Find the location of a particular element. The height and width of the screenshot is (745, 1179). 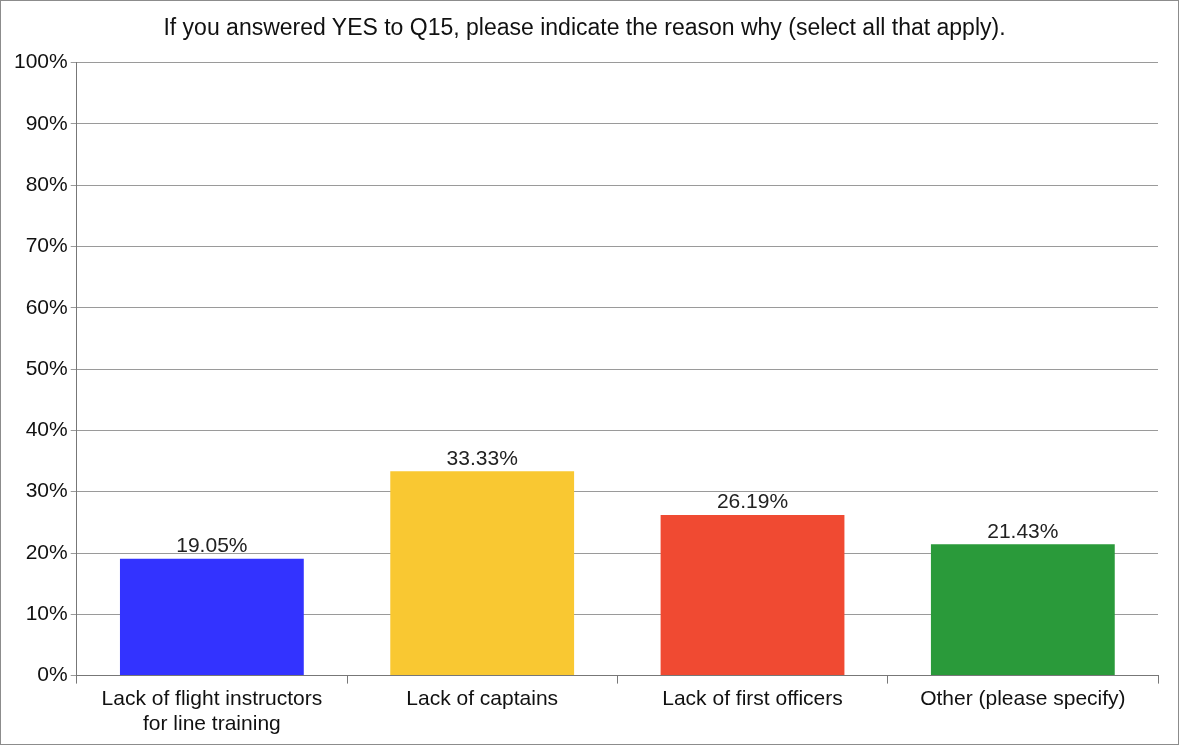

y-tick-label: 70% is located at coordinates (46, 245).